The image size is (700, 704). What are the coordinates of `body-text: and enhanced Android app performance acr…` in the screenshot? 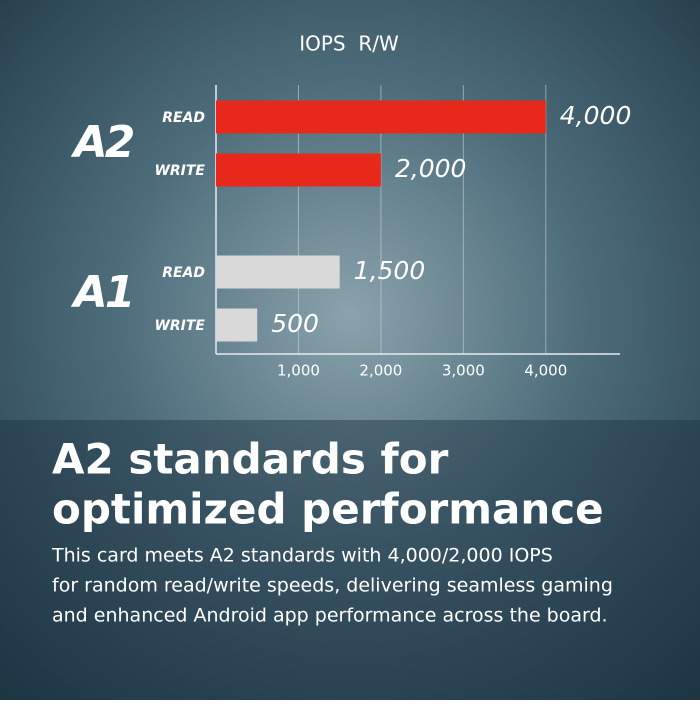 It's located at (330, 616).